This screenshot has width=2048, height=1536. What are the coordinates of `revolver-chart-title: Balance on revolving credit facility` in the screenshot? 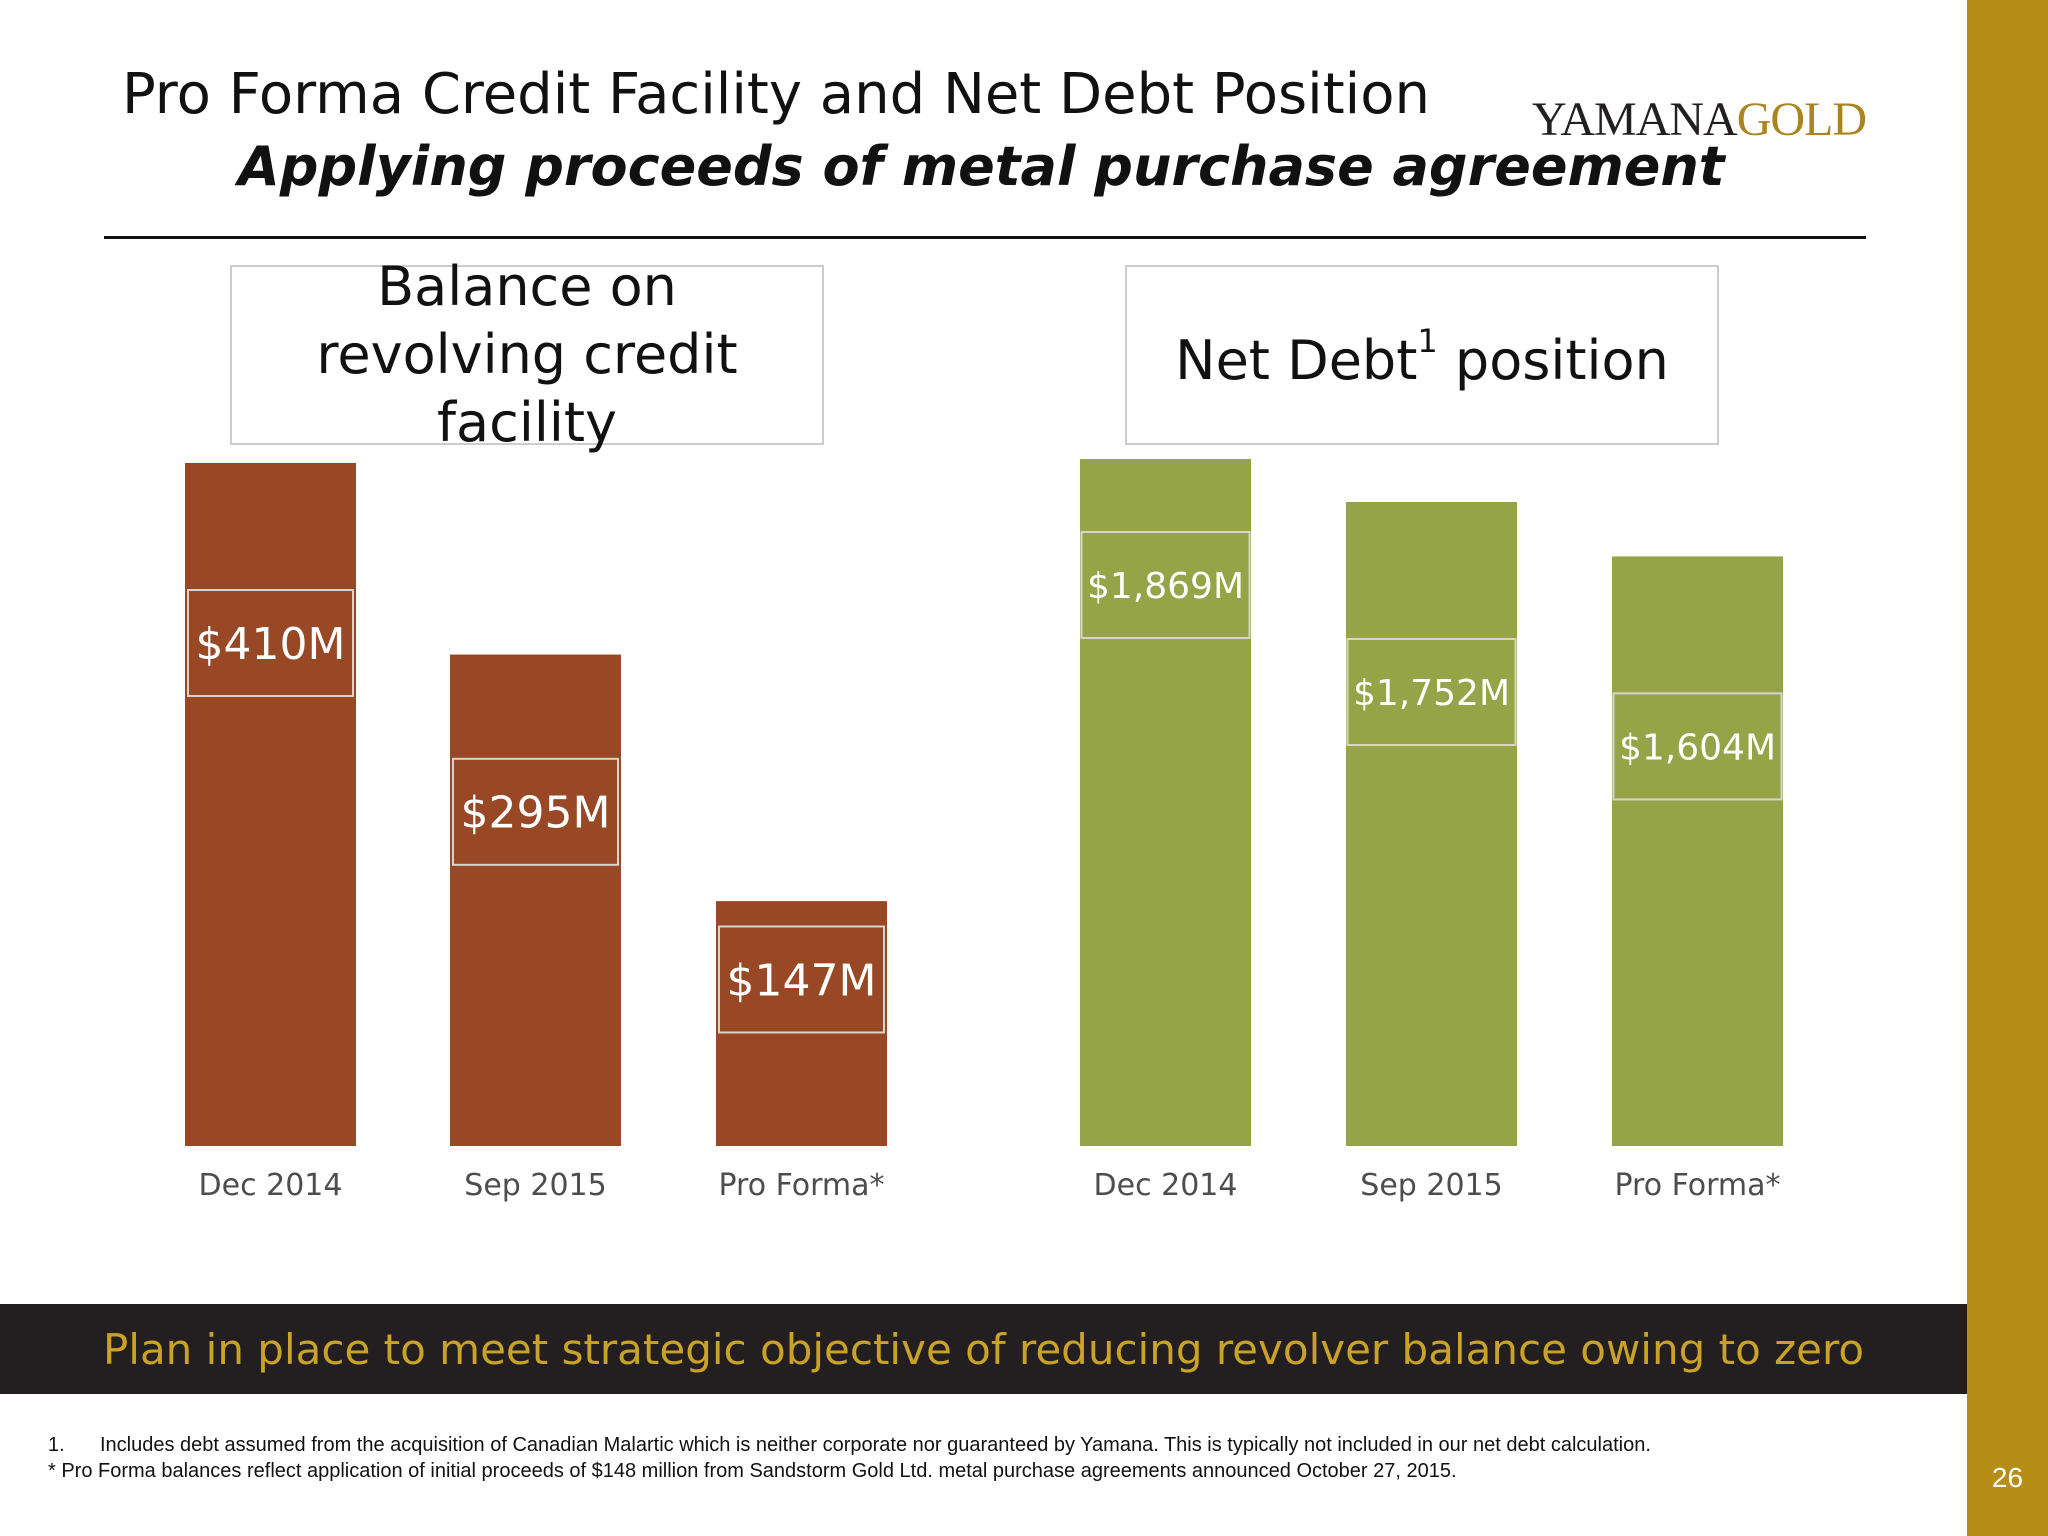 It's located at (527, 354).